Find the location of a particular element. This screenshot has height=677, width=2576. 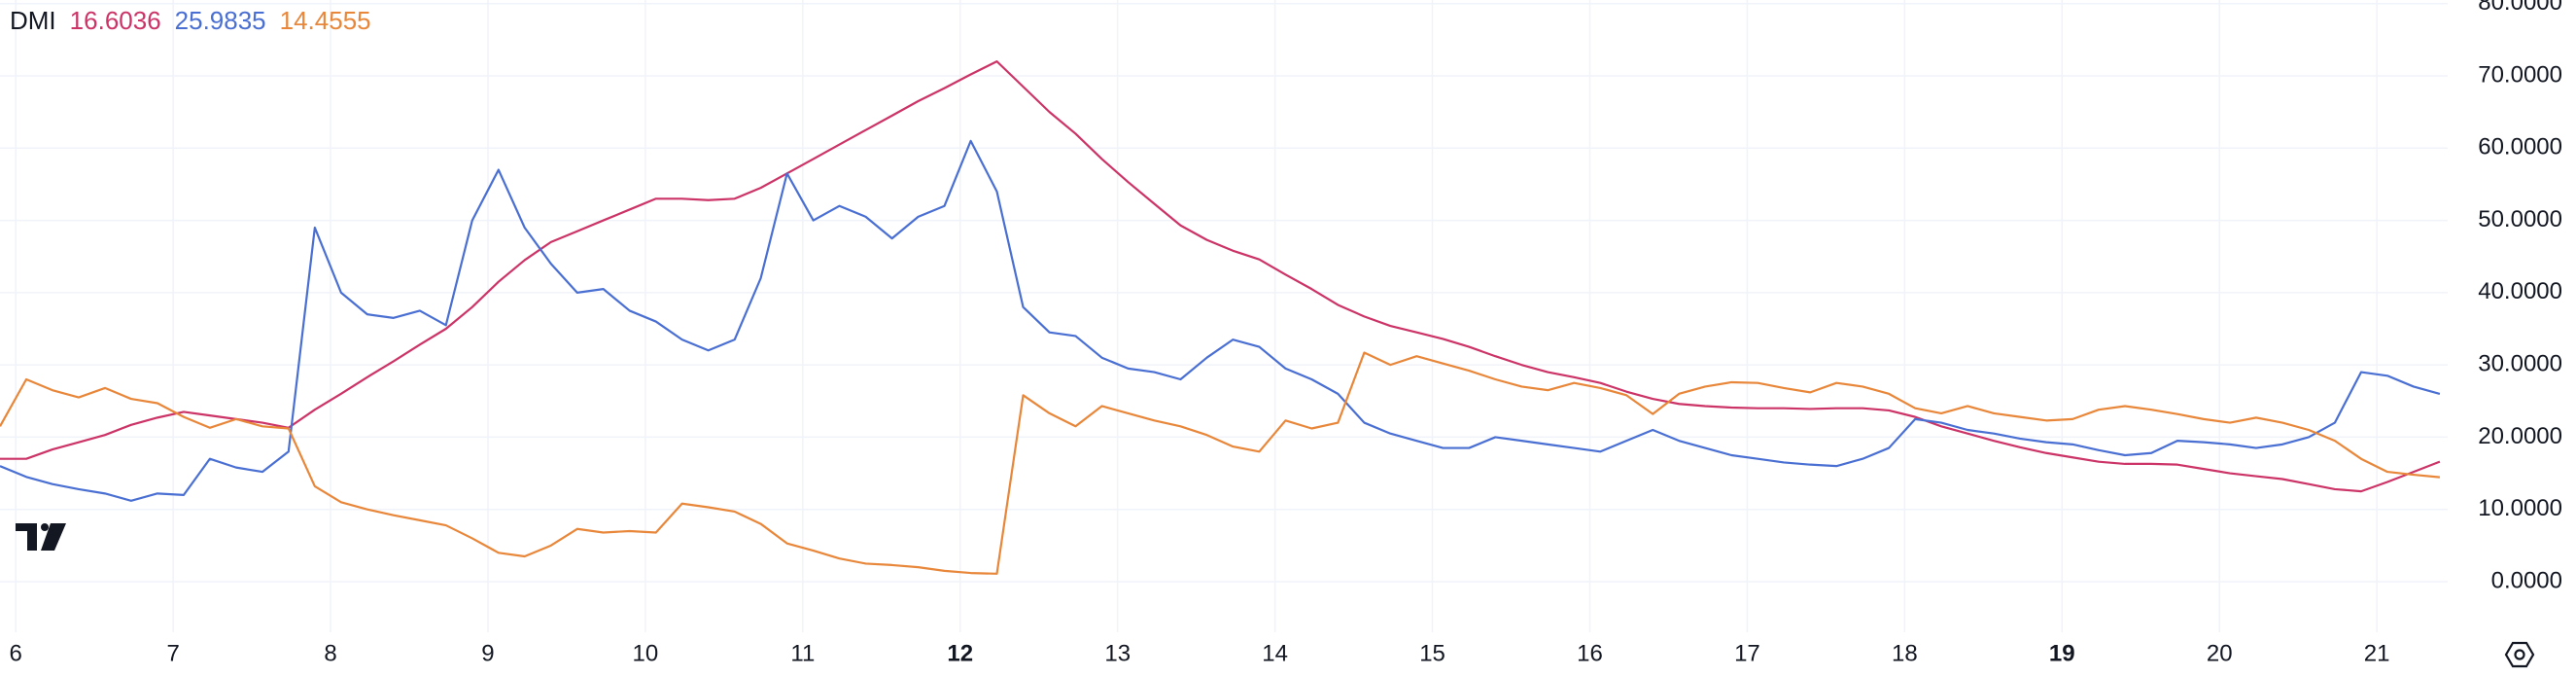

settings-icon is located at coordinates (2519, 654).